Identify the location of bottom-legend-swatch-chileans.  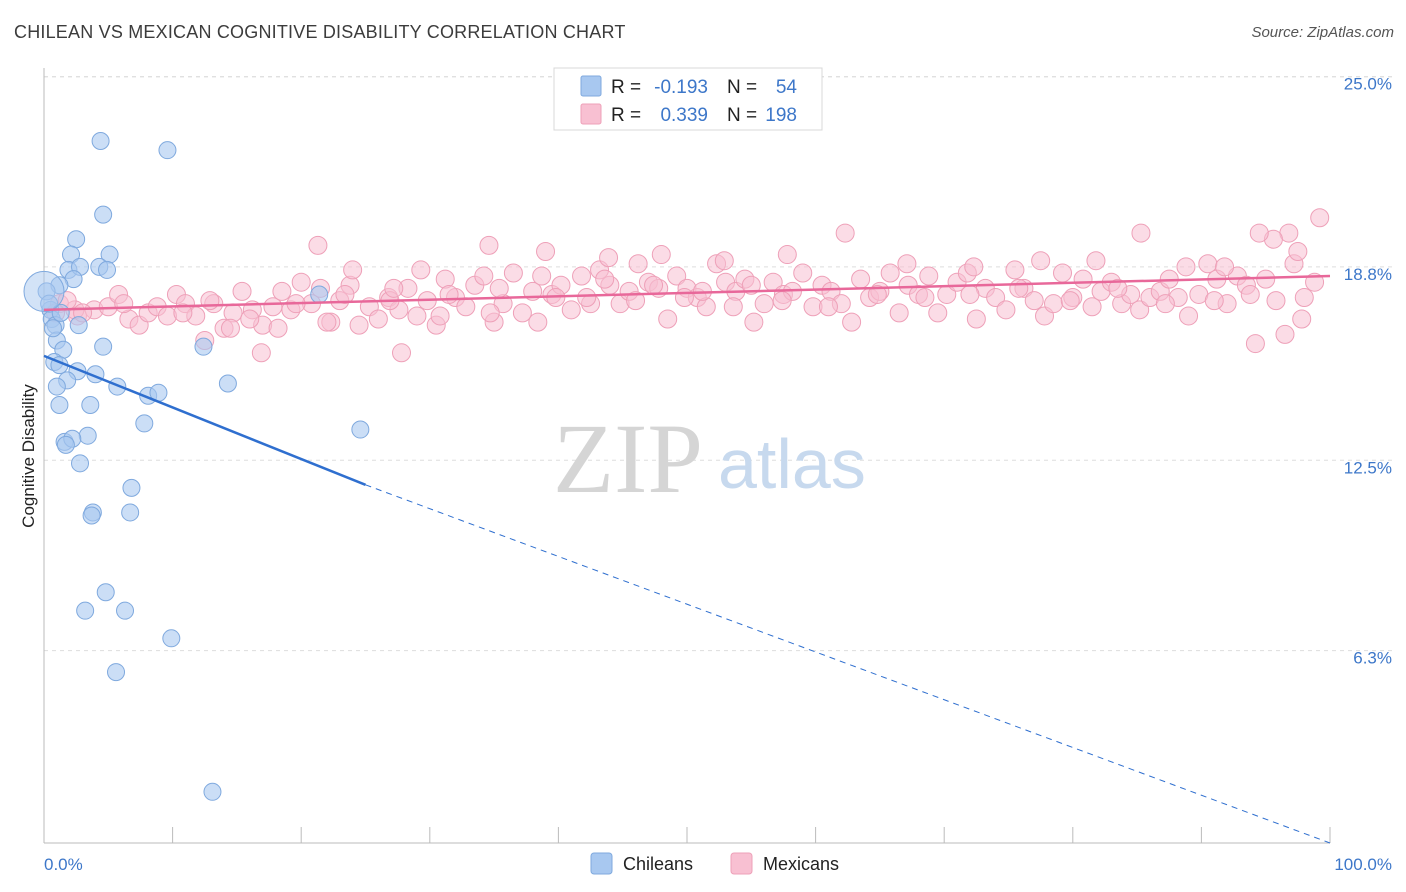
(601, 863).